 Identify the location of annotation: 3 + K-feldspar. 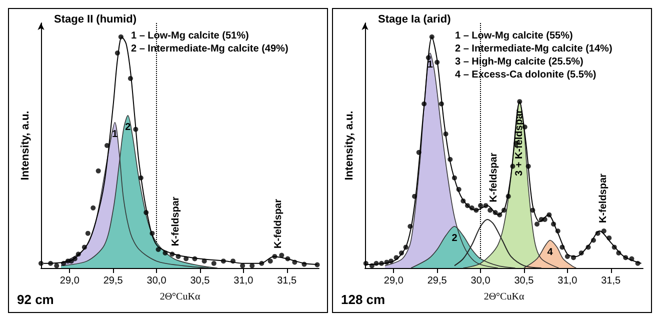
(520, 142).